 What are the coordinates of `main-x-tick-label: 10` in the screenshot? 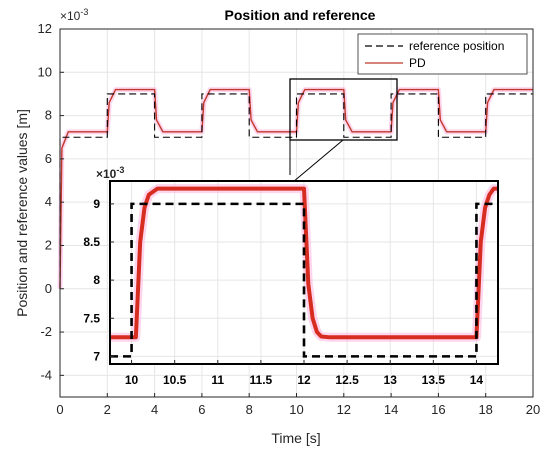 It's located at (296, 409).